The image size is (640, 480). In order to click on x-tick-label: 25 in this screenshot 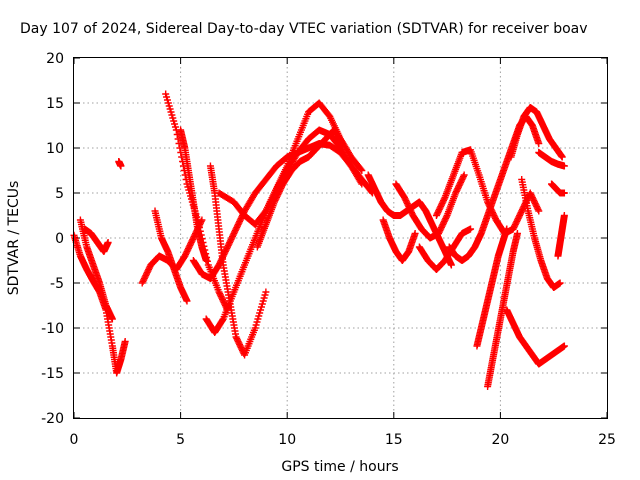, I will do `click(607, 440)`.